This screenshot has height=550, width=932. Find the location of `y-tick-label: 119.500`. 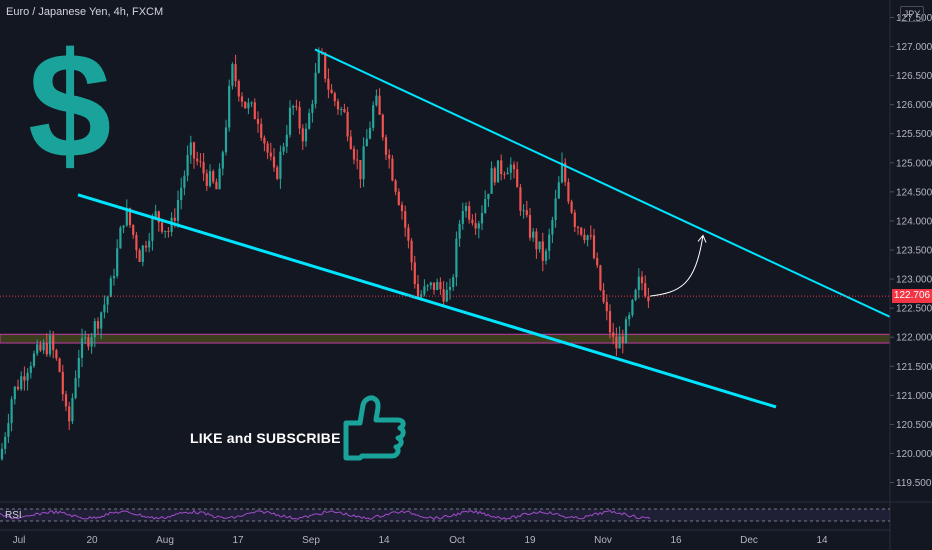

y-tick-label: 119.500 is located at coordinates (914, 483).